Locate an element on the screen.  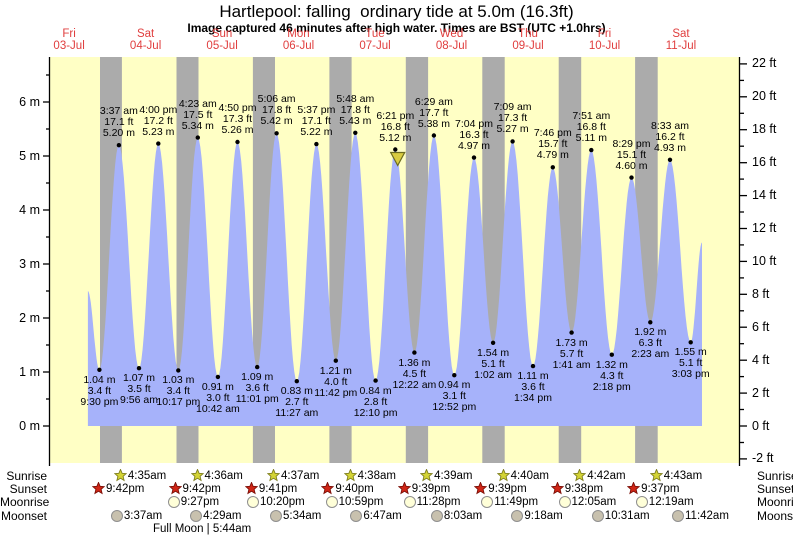
high-tide-annotation: 4:50 pm 17.3 ft 5.26 m is located at coordinates (237, 119).